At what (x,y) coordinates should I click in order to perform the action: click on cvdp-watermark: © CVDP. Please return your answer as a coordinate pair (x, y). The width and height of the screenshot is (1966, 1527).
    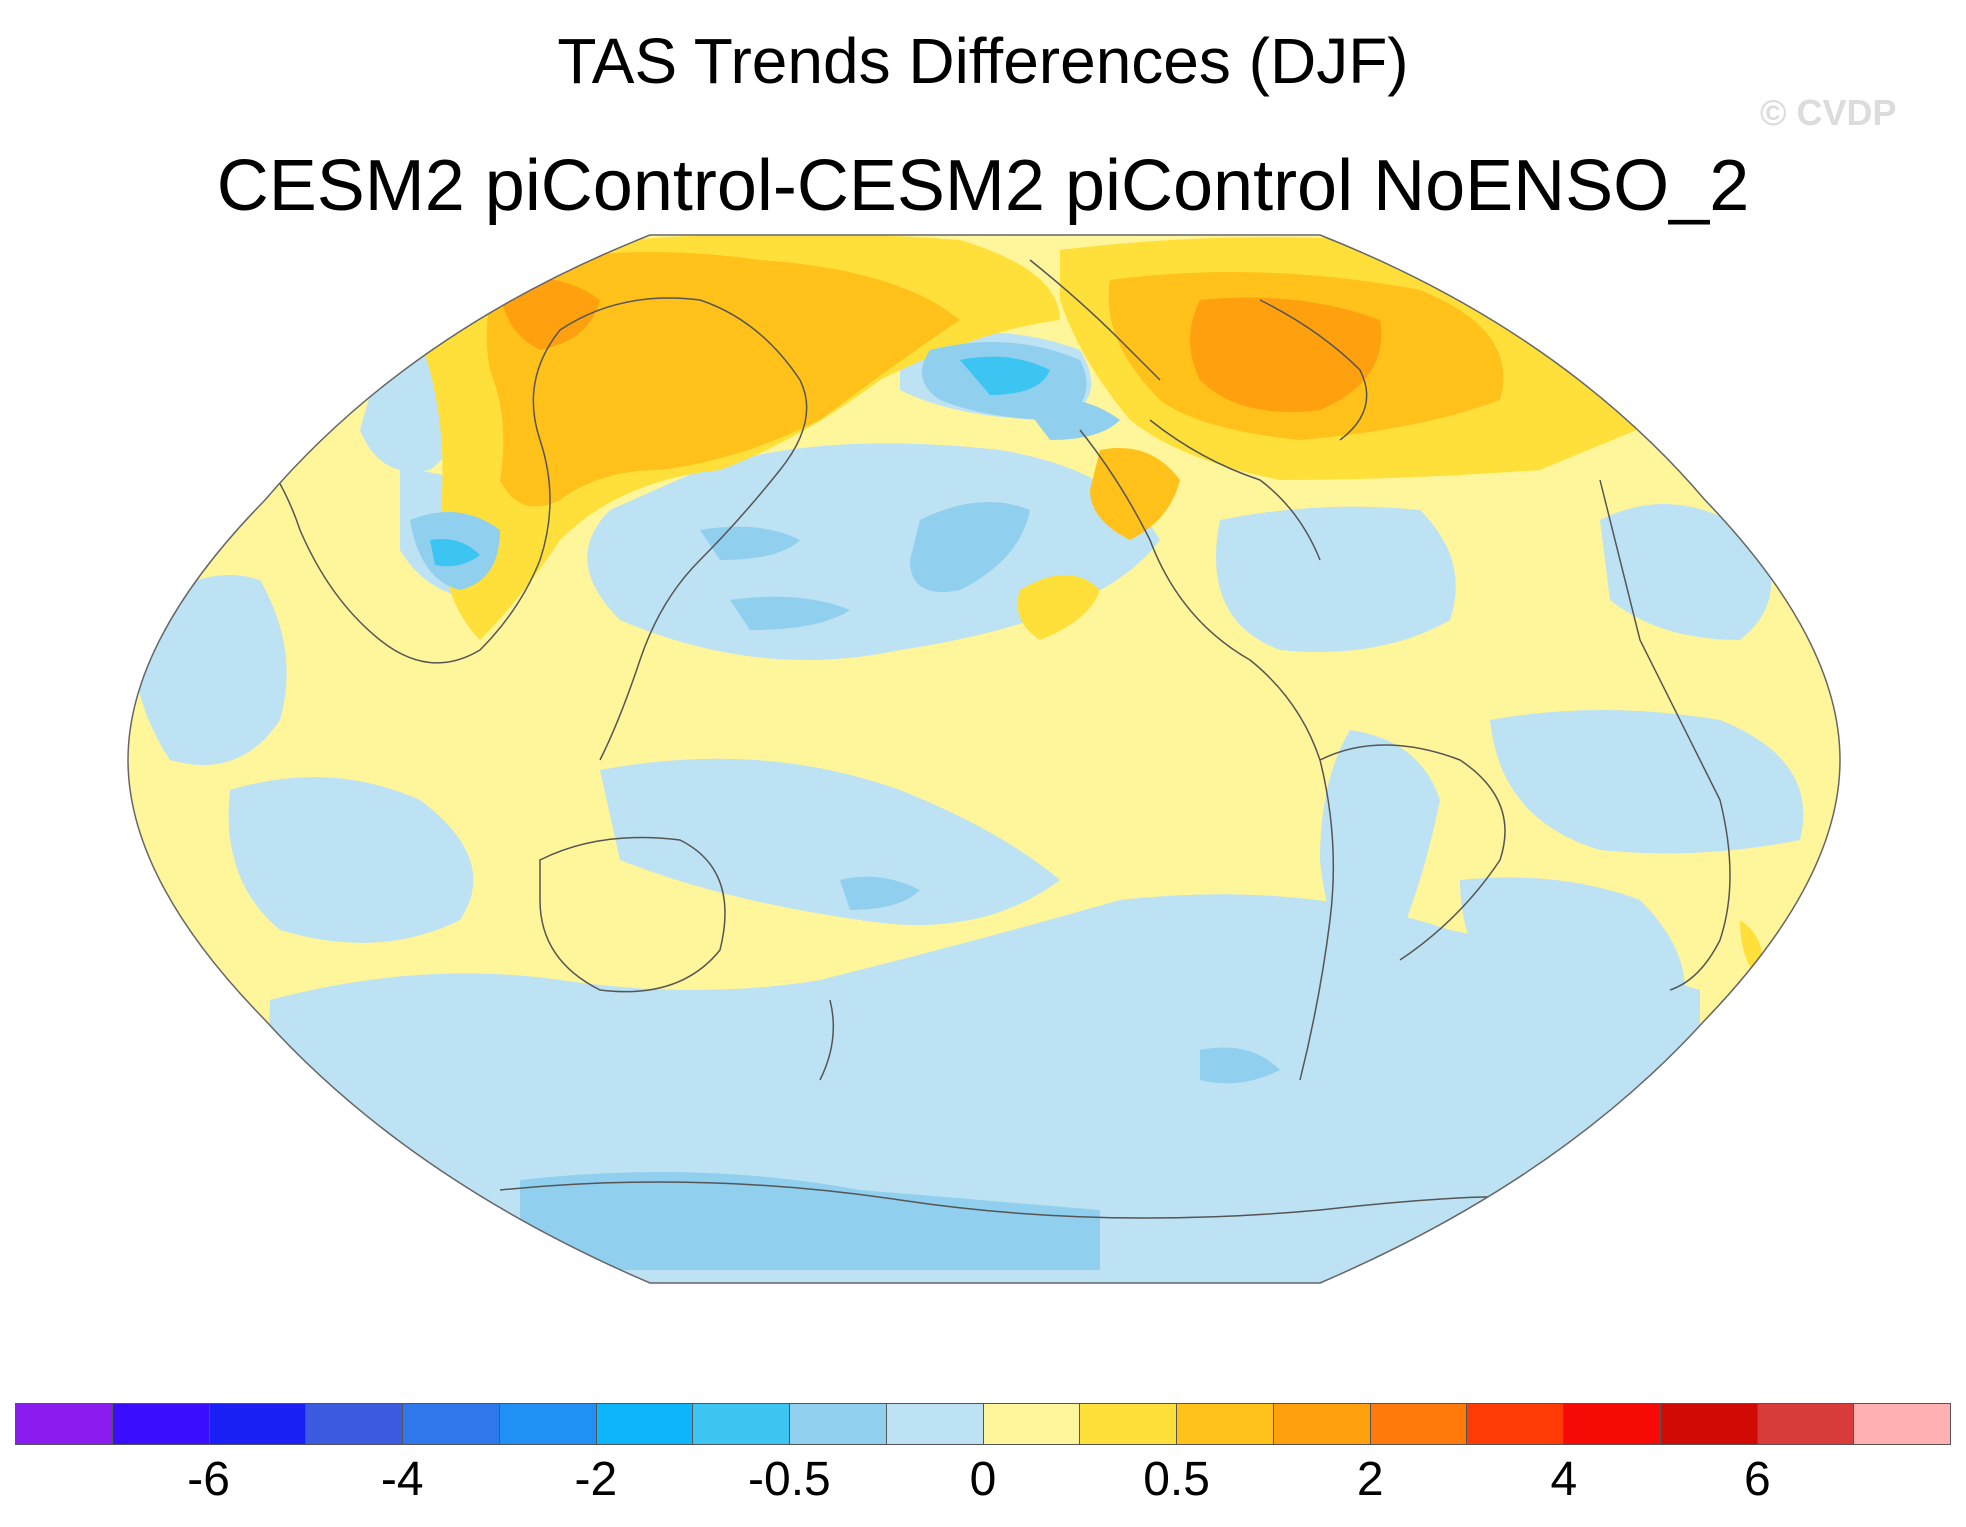
    Looking at the image, I should click on (1828, 112).